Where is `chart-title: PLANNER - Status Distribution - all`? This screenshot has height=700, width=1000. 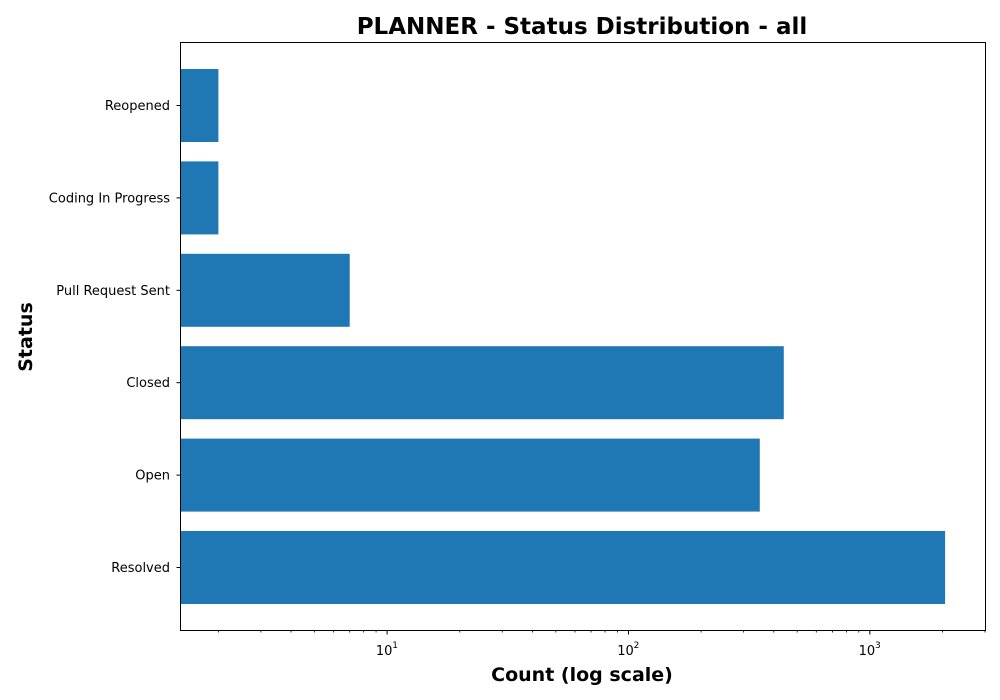
chart-title: PLANNER - Status Distribution - all is located at coordinates (582, 27).